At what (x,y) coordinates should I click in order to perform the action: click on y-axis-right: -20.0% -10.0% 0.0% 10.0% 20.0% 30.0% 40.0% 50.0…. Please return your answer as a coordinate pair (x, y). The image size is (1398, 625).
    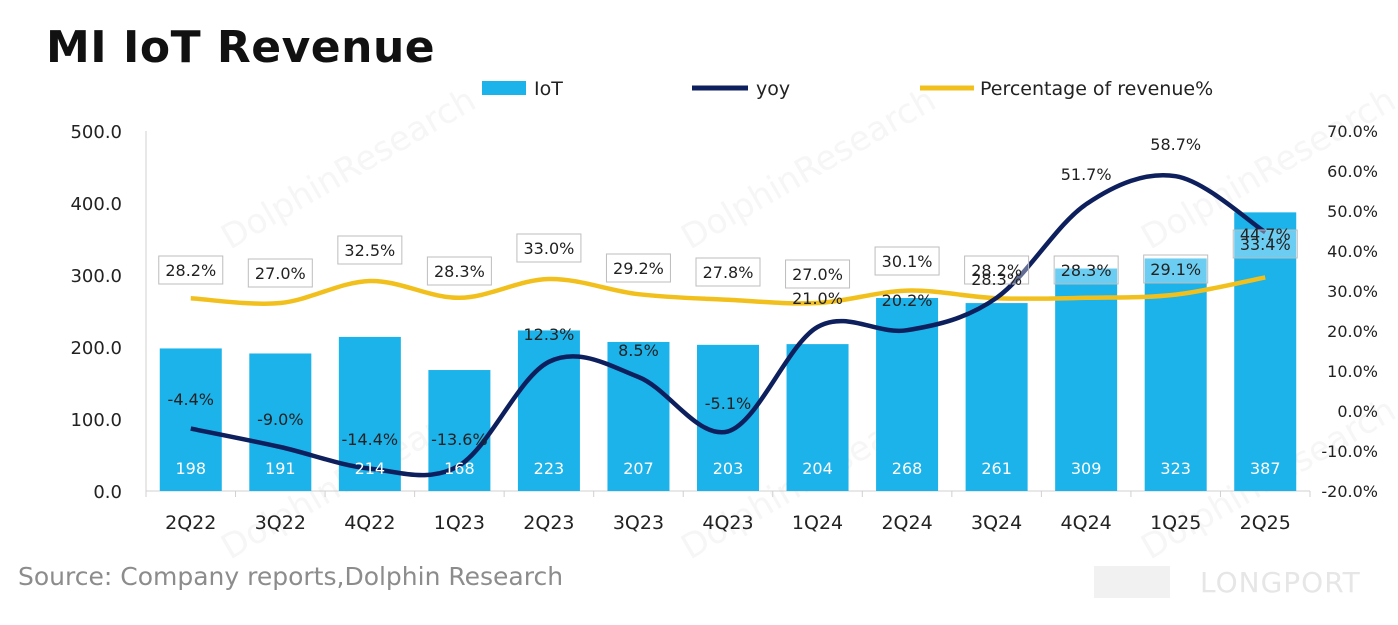
    Looking at the image, I should click on (1349, 311).